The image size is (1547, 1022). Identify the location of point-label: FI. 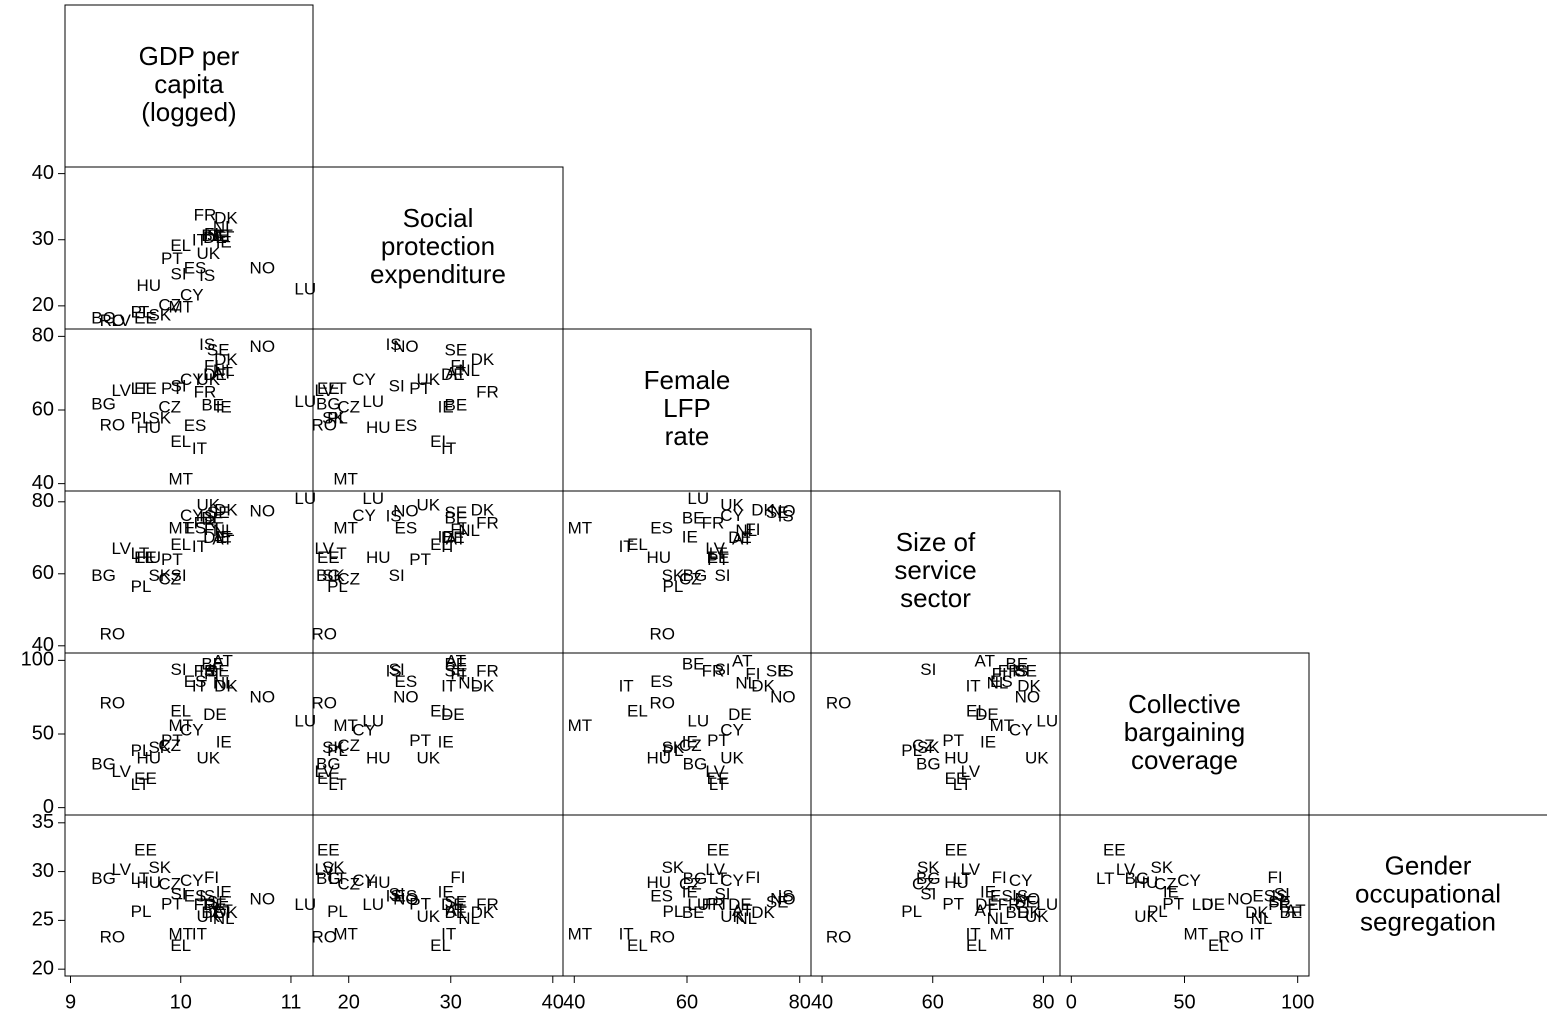
(999, 877).